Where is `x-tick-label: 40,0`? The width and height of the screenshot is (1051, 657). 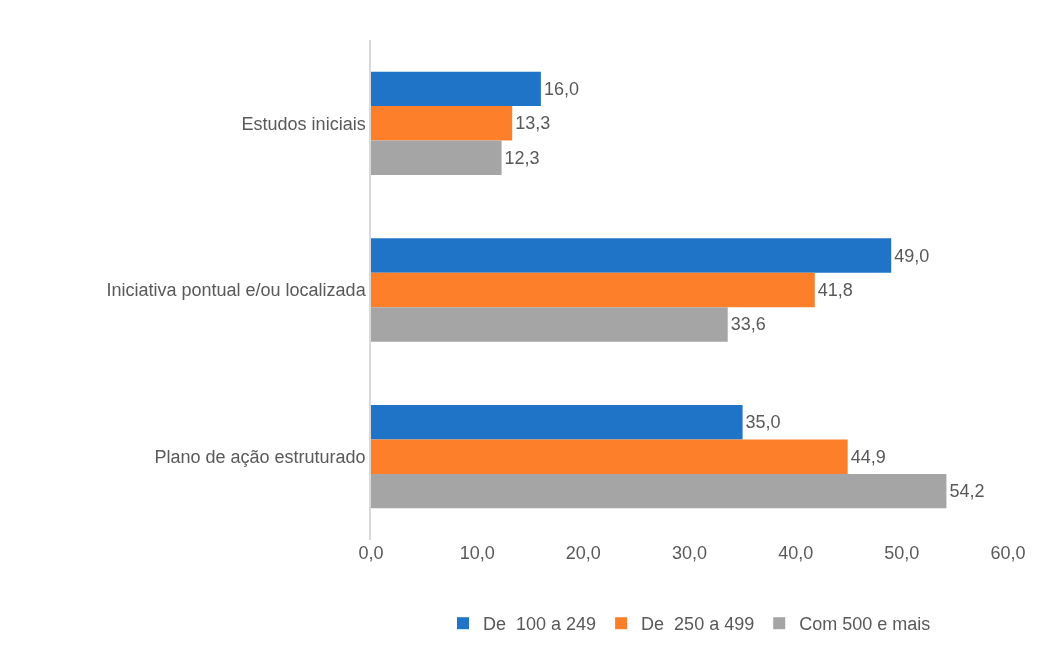 x-tick-label: 40,0 is located at coordinates (796, 553).